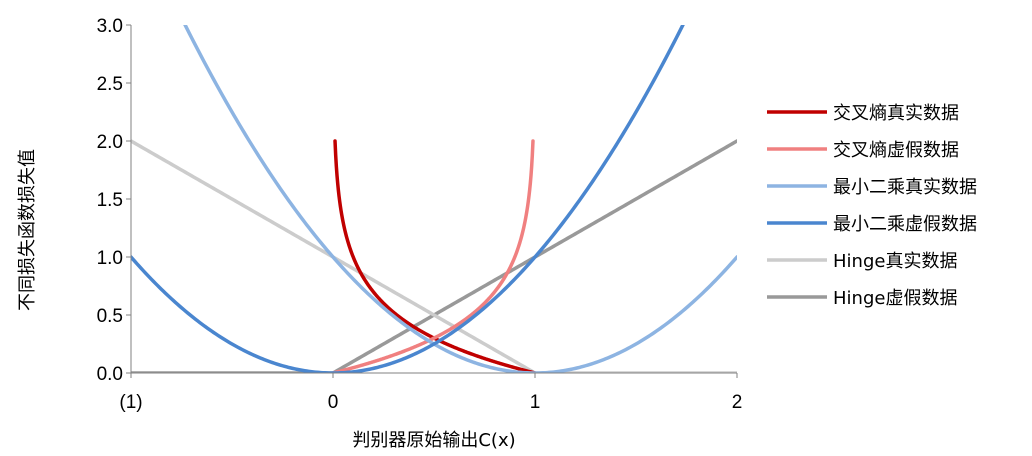 Image resolution: width=1032 pixels, height=456 pixels. I want to click on legend-label-5: Hinge真实数据, so click(895, 261).